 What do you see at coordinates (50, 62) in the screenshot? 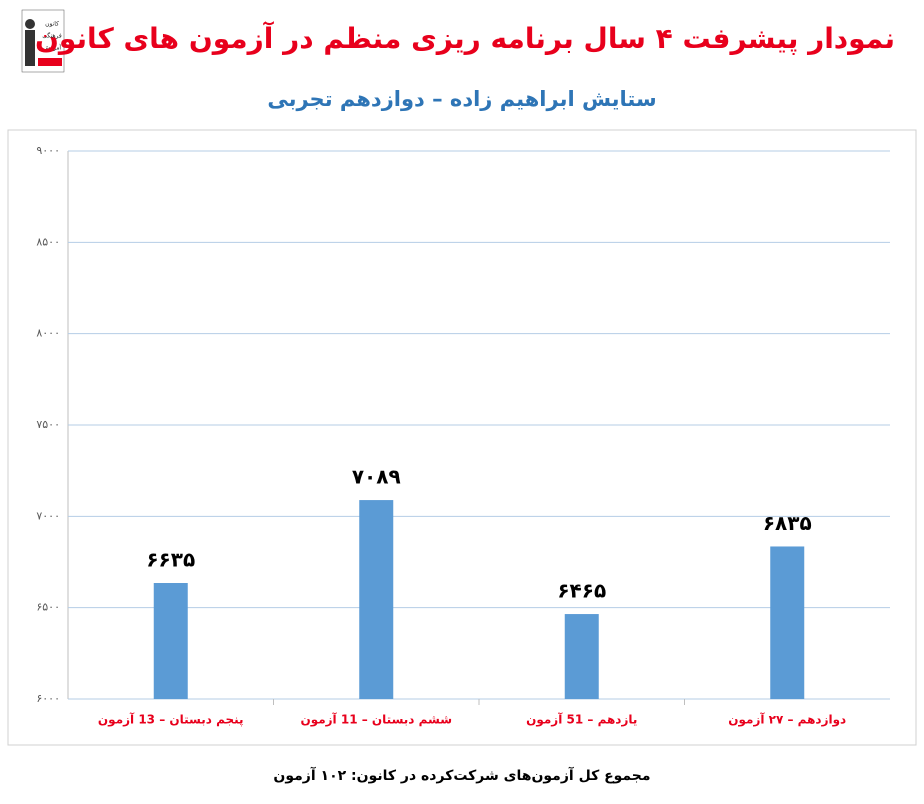
I see `logo-badge` at bounding box center [50, 62].